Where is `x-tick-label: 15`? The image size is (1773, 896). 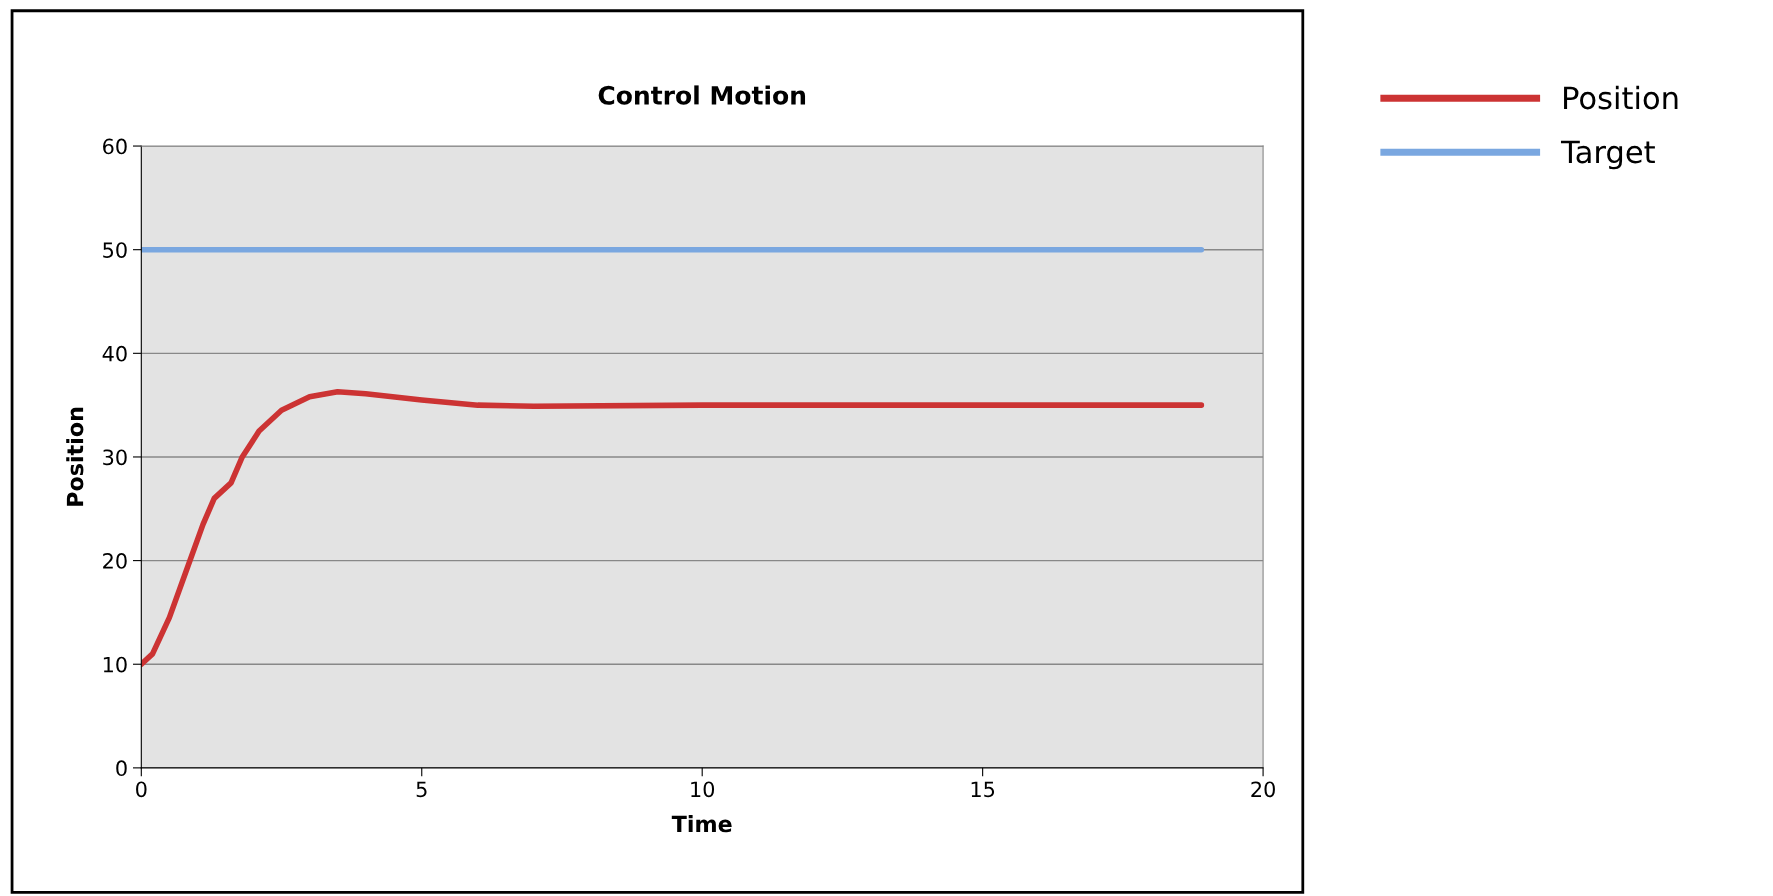
x-tick-label: 15 is located at coordinates (983, 789).